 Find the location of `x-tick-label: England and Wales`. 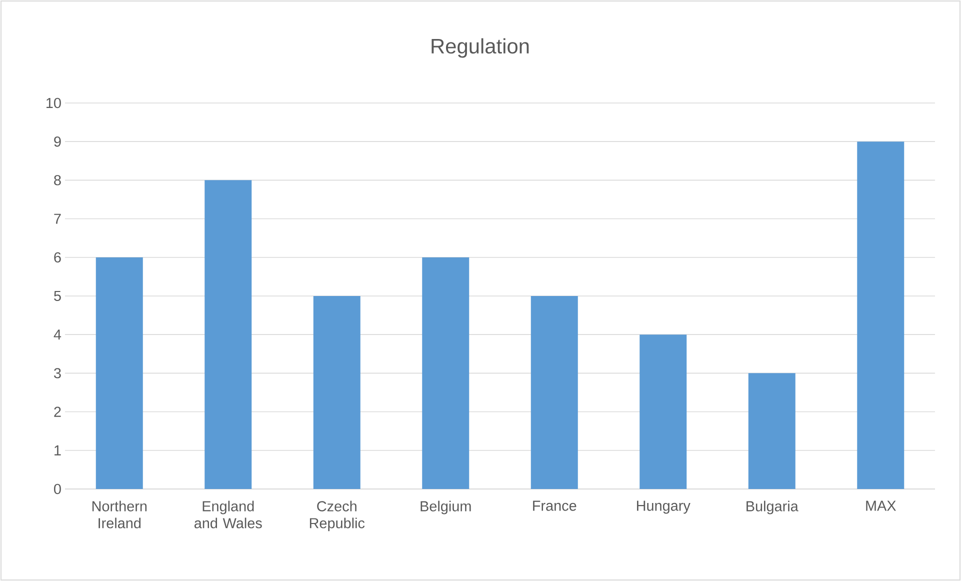

x-tick-label: England and Wales is located at coordinates (228, 514).